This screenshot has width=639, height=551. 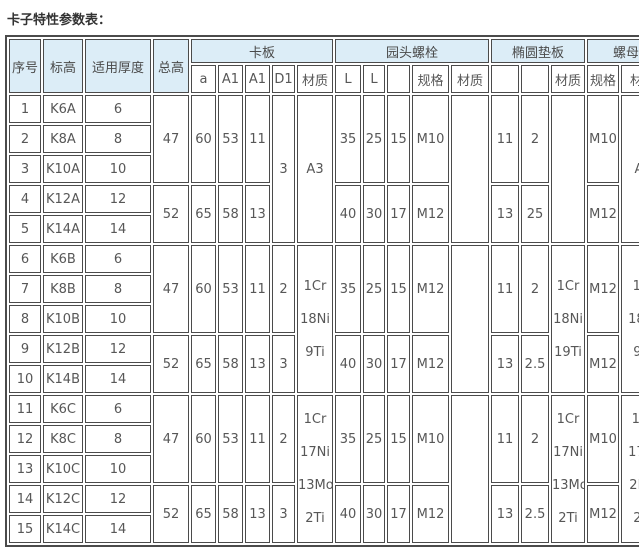 What do you see at coordinates (324, 379) in the screenshot?
I see `table-row: 10 K14B 14` at bounding box center [324, 379].